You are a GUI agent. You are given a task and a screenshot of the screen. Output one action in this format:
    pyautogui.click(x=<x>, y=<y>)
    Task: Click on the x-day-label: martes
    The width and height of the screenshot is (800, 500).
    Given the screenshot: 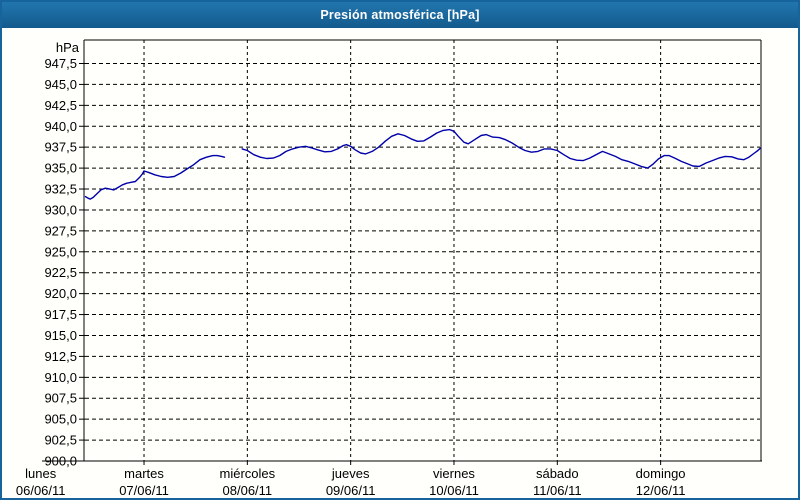 What is the action you would take?
    pyautogui.click(x=144, y=473)
    